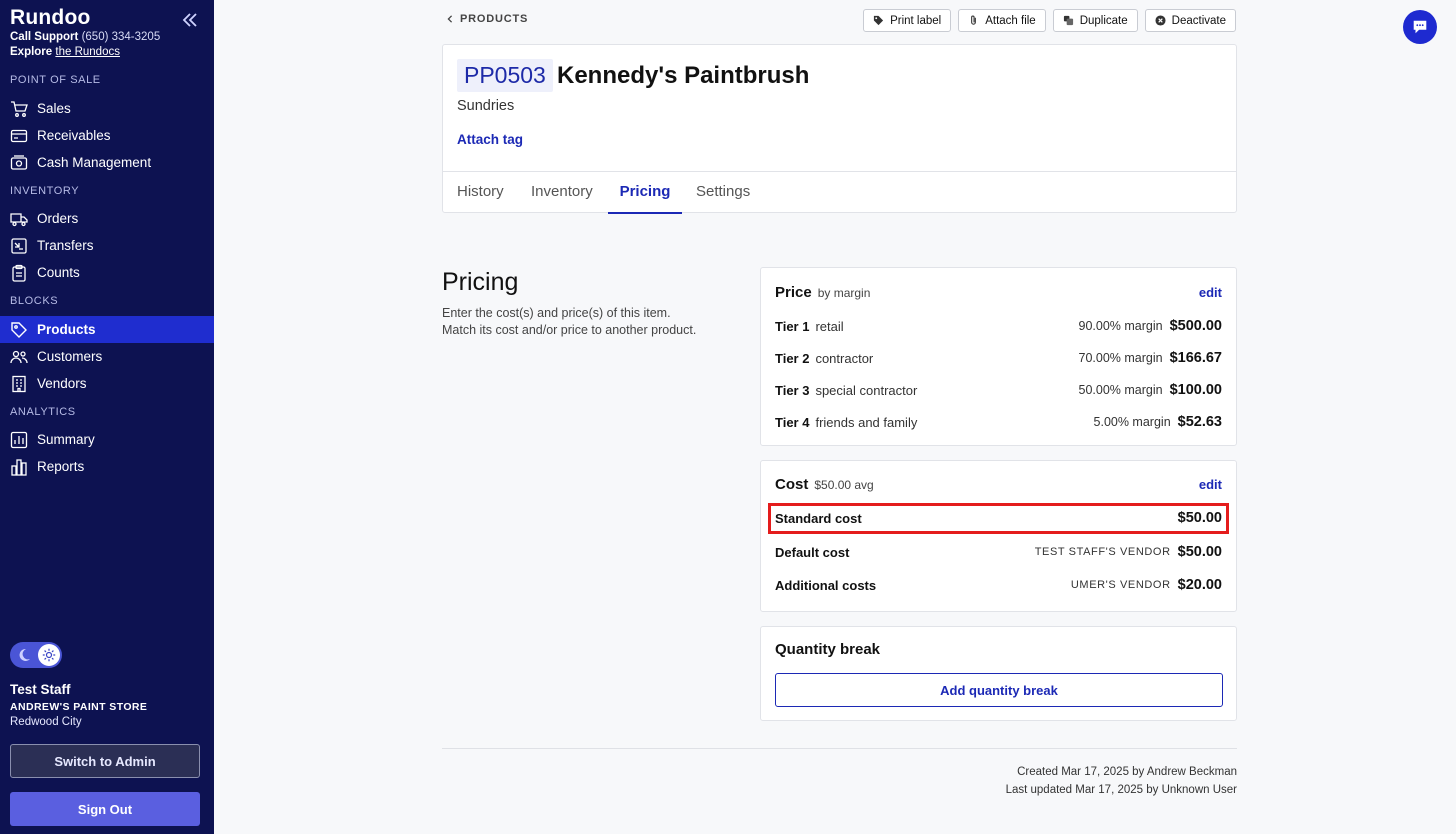 This screenshot has height=834, width=1456. I want to click on chat-support-button, so click(1420, 27).